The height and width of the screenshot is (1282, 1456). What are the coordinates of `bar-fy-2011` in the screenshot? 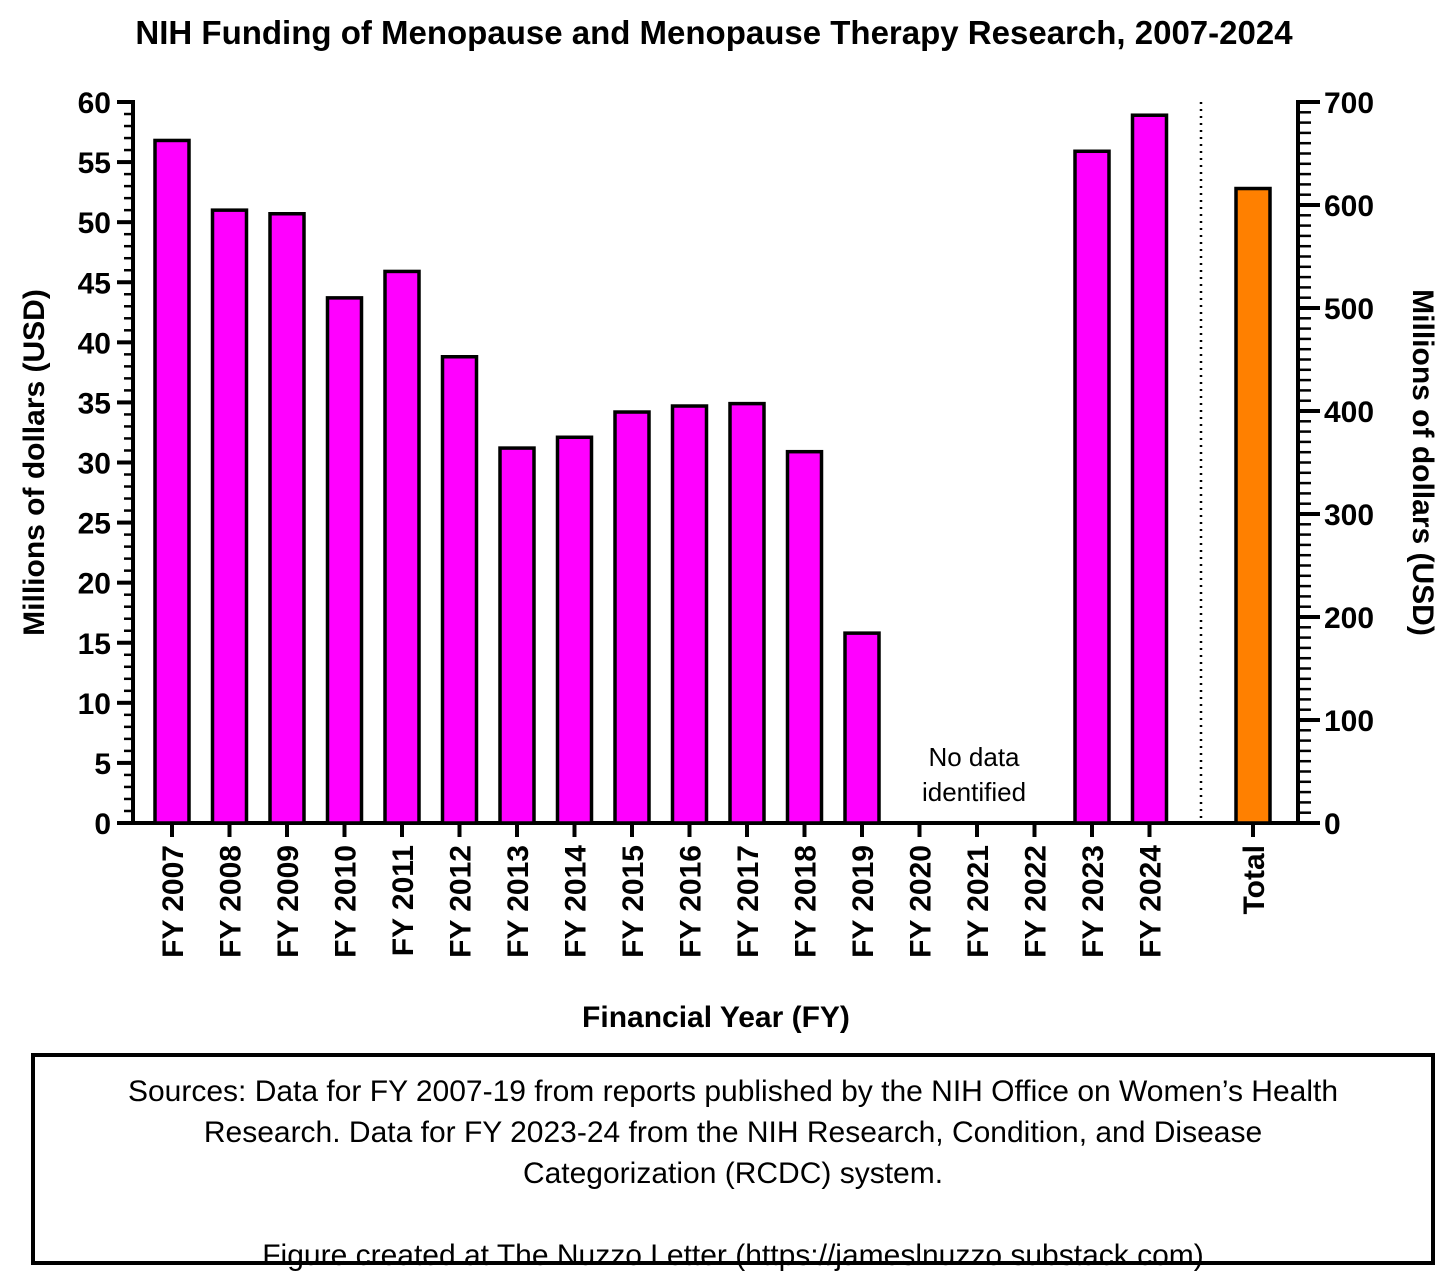 It's located at (402, 547).